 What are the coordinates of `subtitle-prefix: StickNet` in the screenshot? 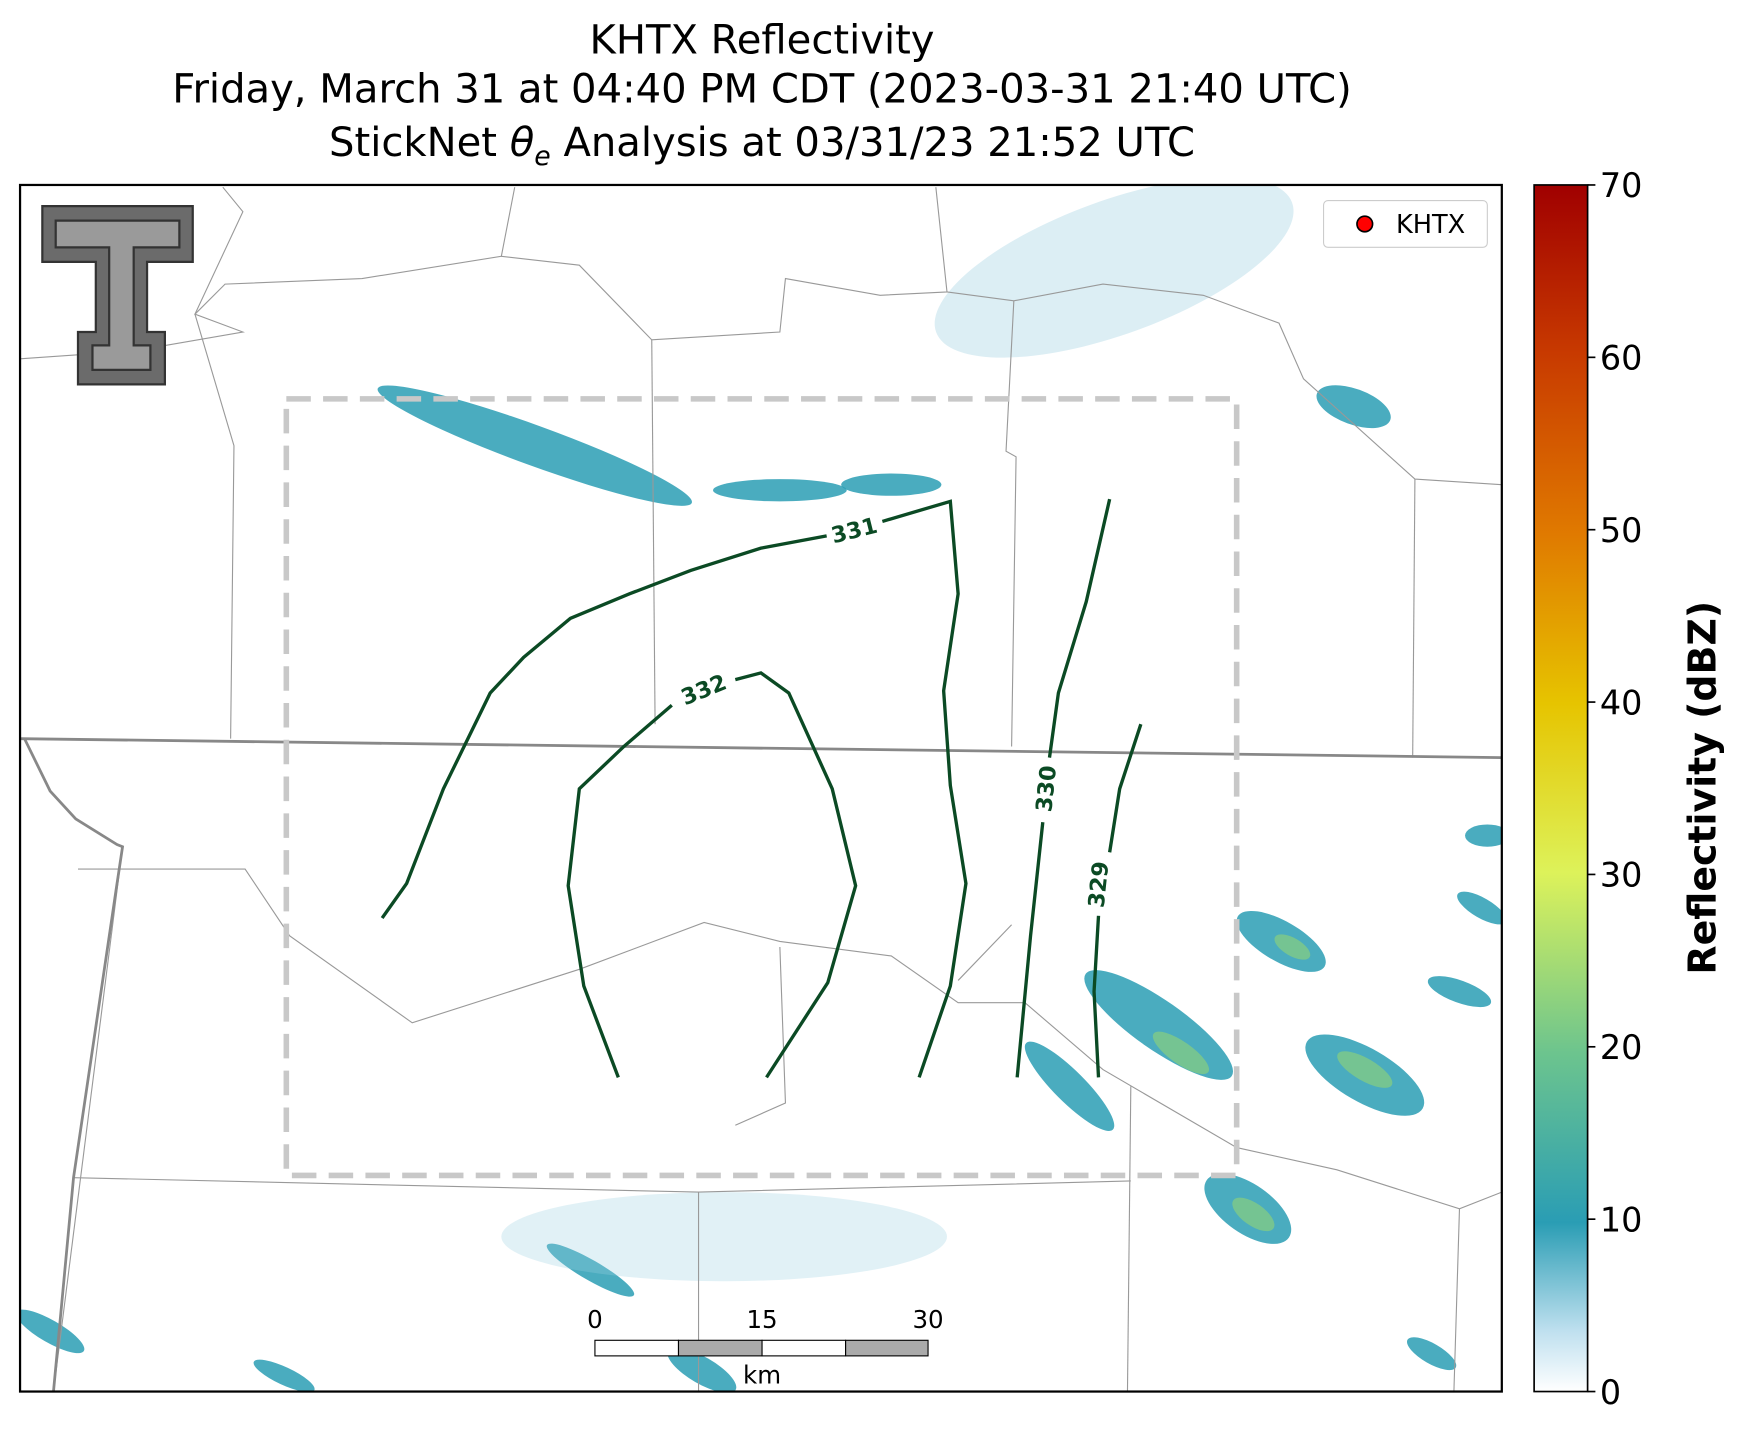 It's located at (419, 143).